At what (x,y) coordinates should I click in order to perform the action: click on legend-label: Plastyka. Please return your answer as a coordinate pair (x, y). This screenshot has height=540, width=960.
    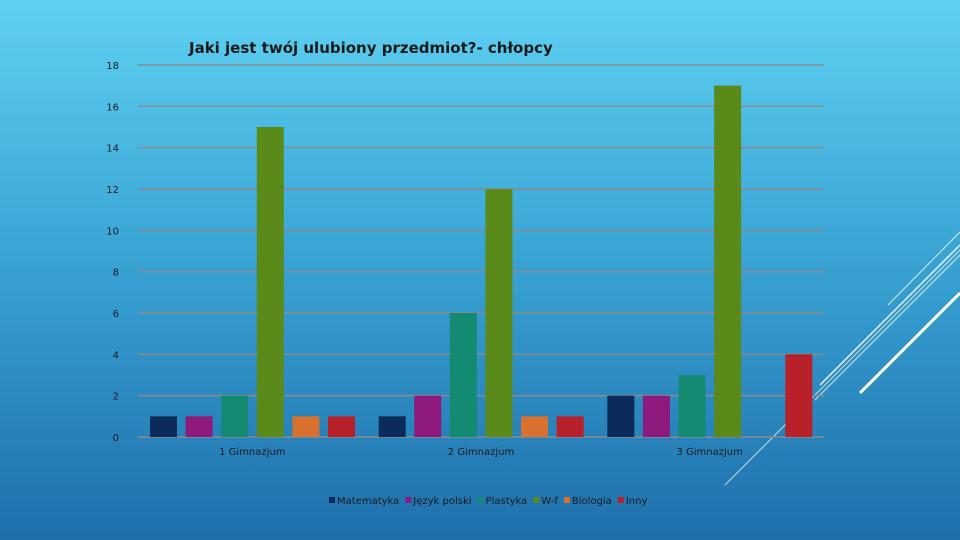
    Looking at the image, I should click on (507, 501).